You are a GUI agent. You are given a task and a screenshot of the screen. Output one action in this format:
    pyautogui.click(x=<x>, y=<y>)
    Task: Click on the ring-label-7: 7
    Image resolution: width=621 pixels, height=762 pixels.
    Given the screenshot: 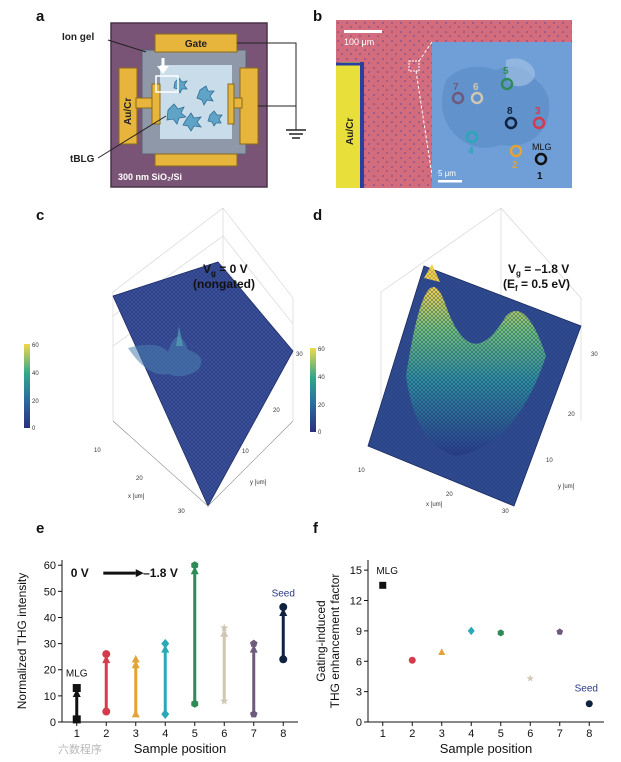 What is the action you would take?
    pyautogui.click(x=456, y=87)
    